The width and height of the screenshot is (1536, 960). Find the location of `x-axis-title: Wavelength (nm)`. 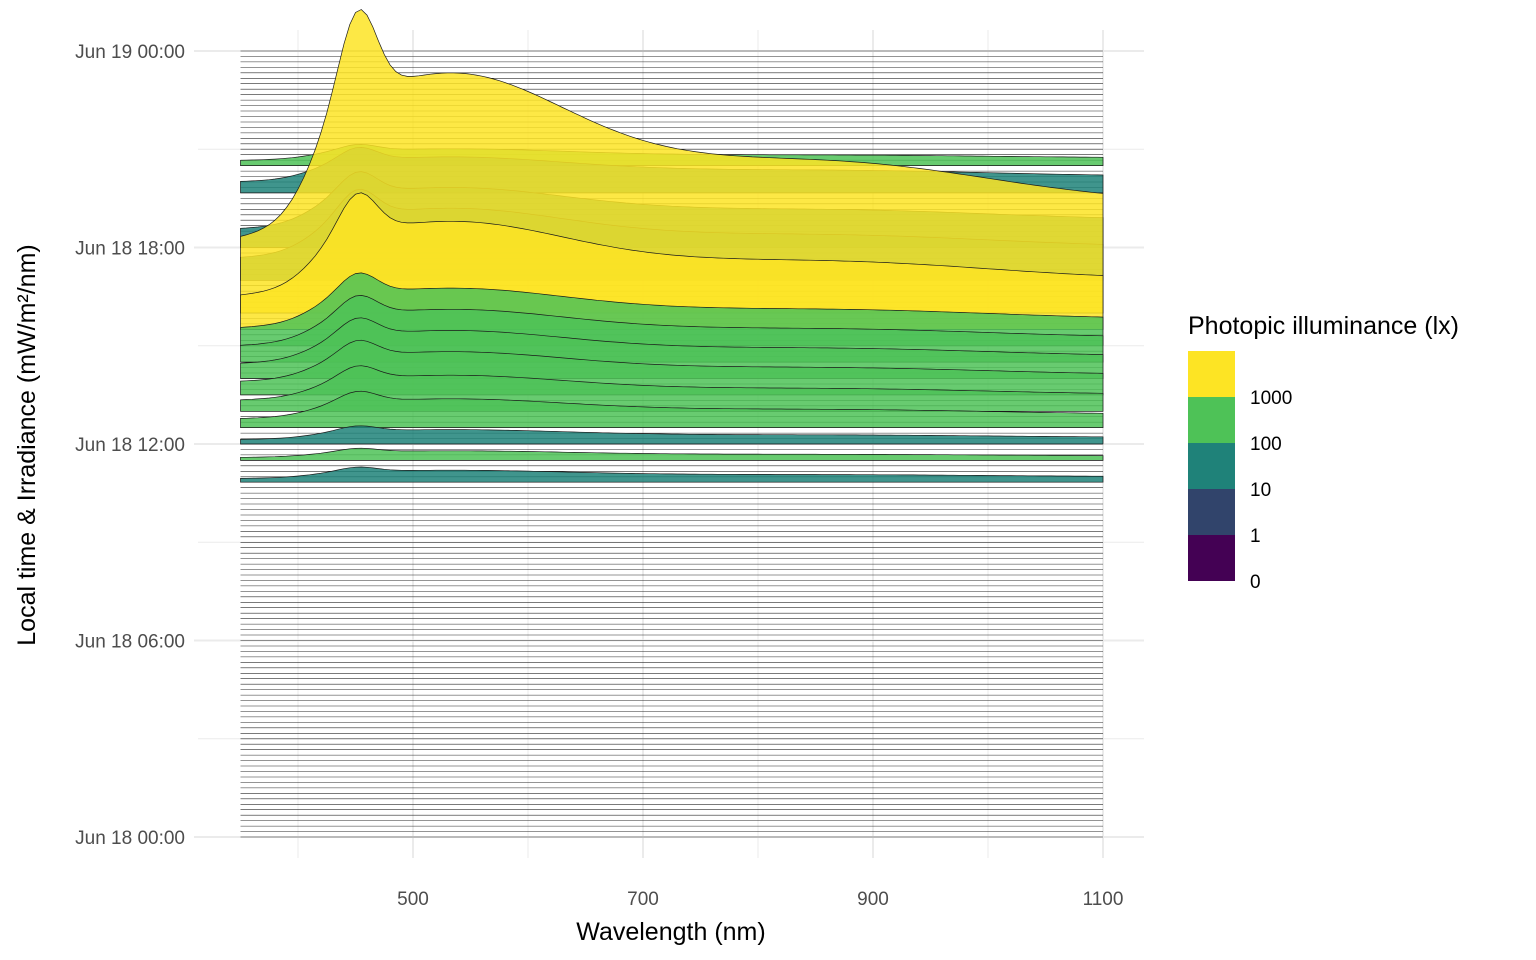

x-axis-title: Wavelength (nm) is located at coordinates (670, 932).